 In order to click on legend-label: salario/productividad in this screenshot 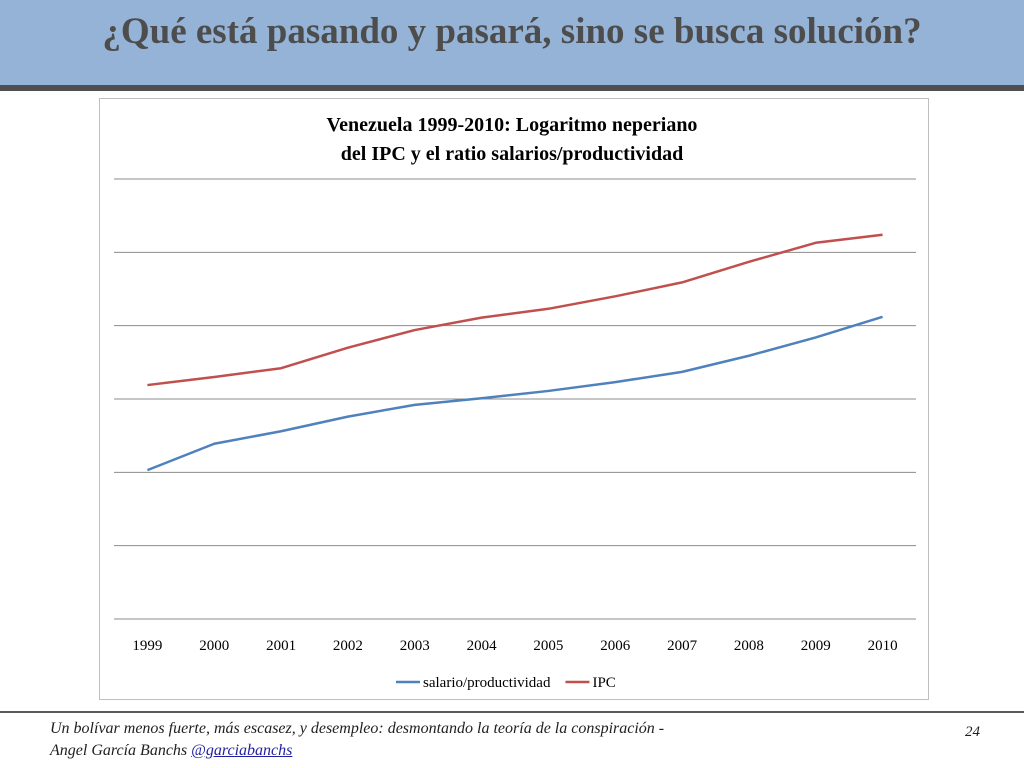, I will do `click(487, 683)`.